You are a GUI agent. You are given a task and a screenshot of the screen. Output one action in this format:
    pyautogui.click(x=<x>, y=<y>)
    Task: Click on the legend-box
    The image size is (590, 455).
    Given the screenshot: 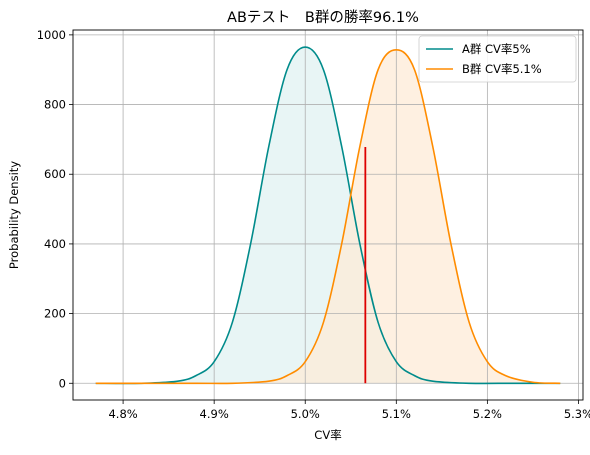 What is the action you would take?
    pyautogui.click(x=497, y=59)
    